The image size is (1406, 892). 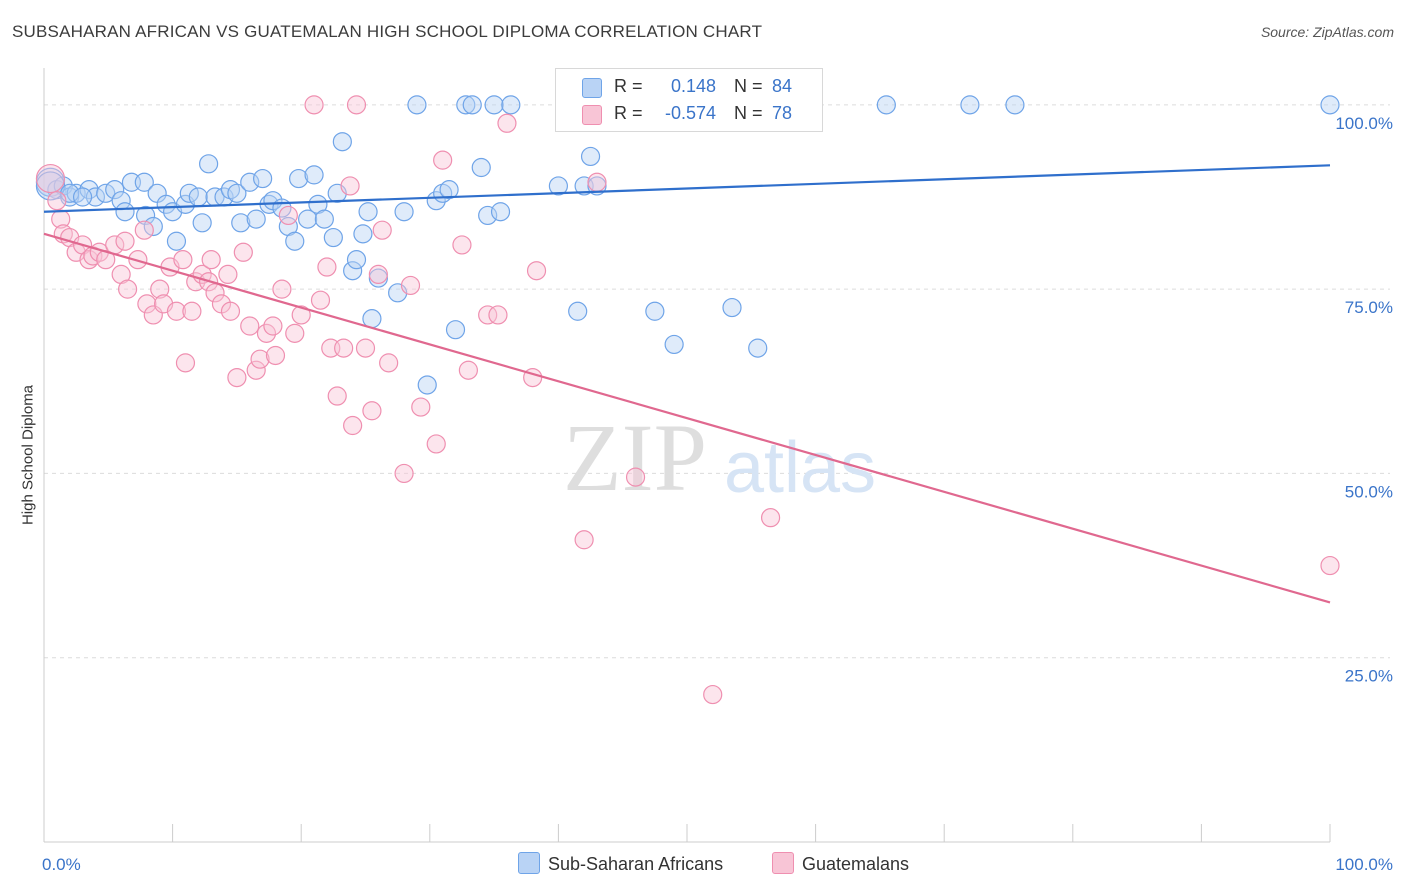 What do you see at coordinates (529, 863) in the screenshot?
I see `bottom-legend-swatch-blue` at bounding box center [529, 863].